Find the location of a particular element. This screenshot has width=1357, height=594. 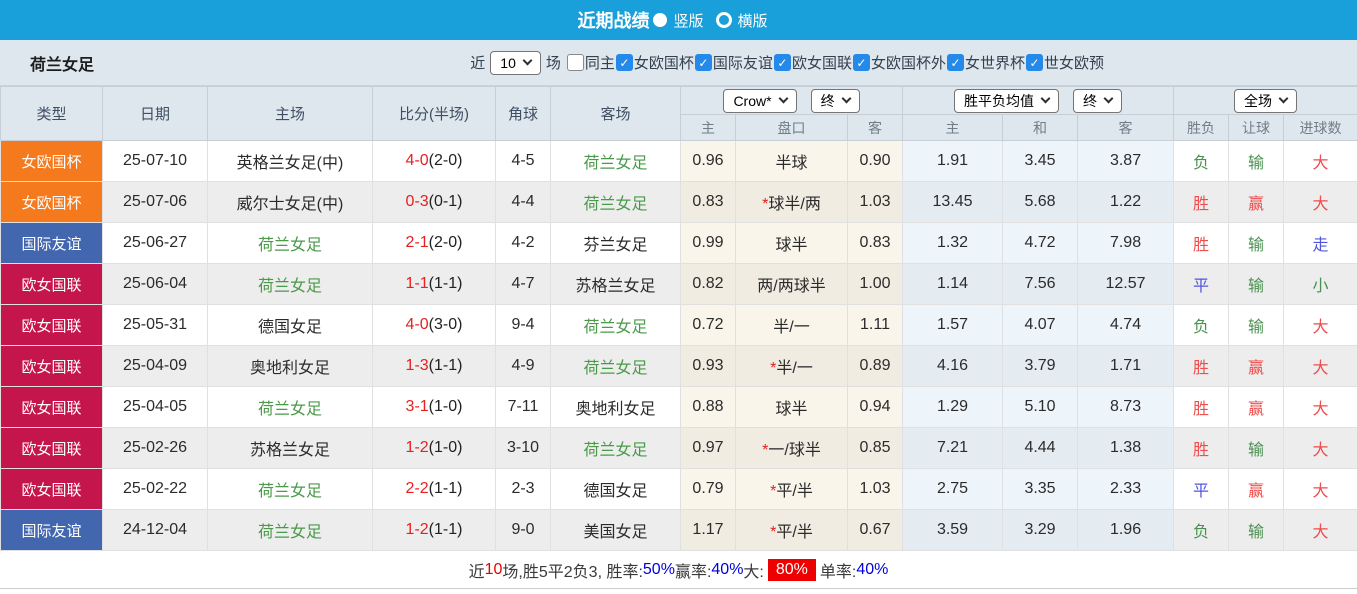

league-filter-checkbox: 欧女国联 is located at coordinates (812, 62).